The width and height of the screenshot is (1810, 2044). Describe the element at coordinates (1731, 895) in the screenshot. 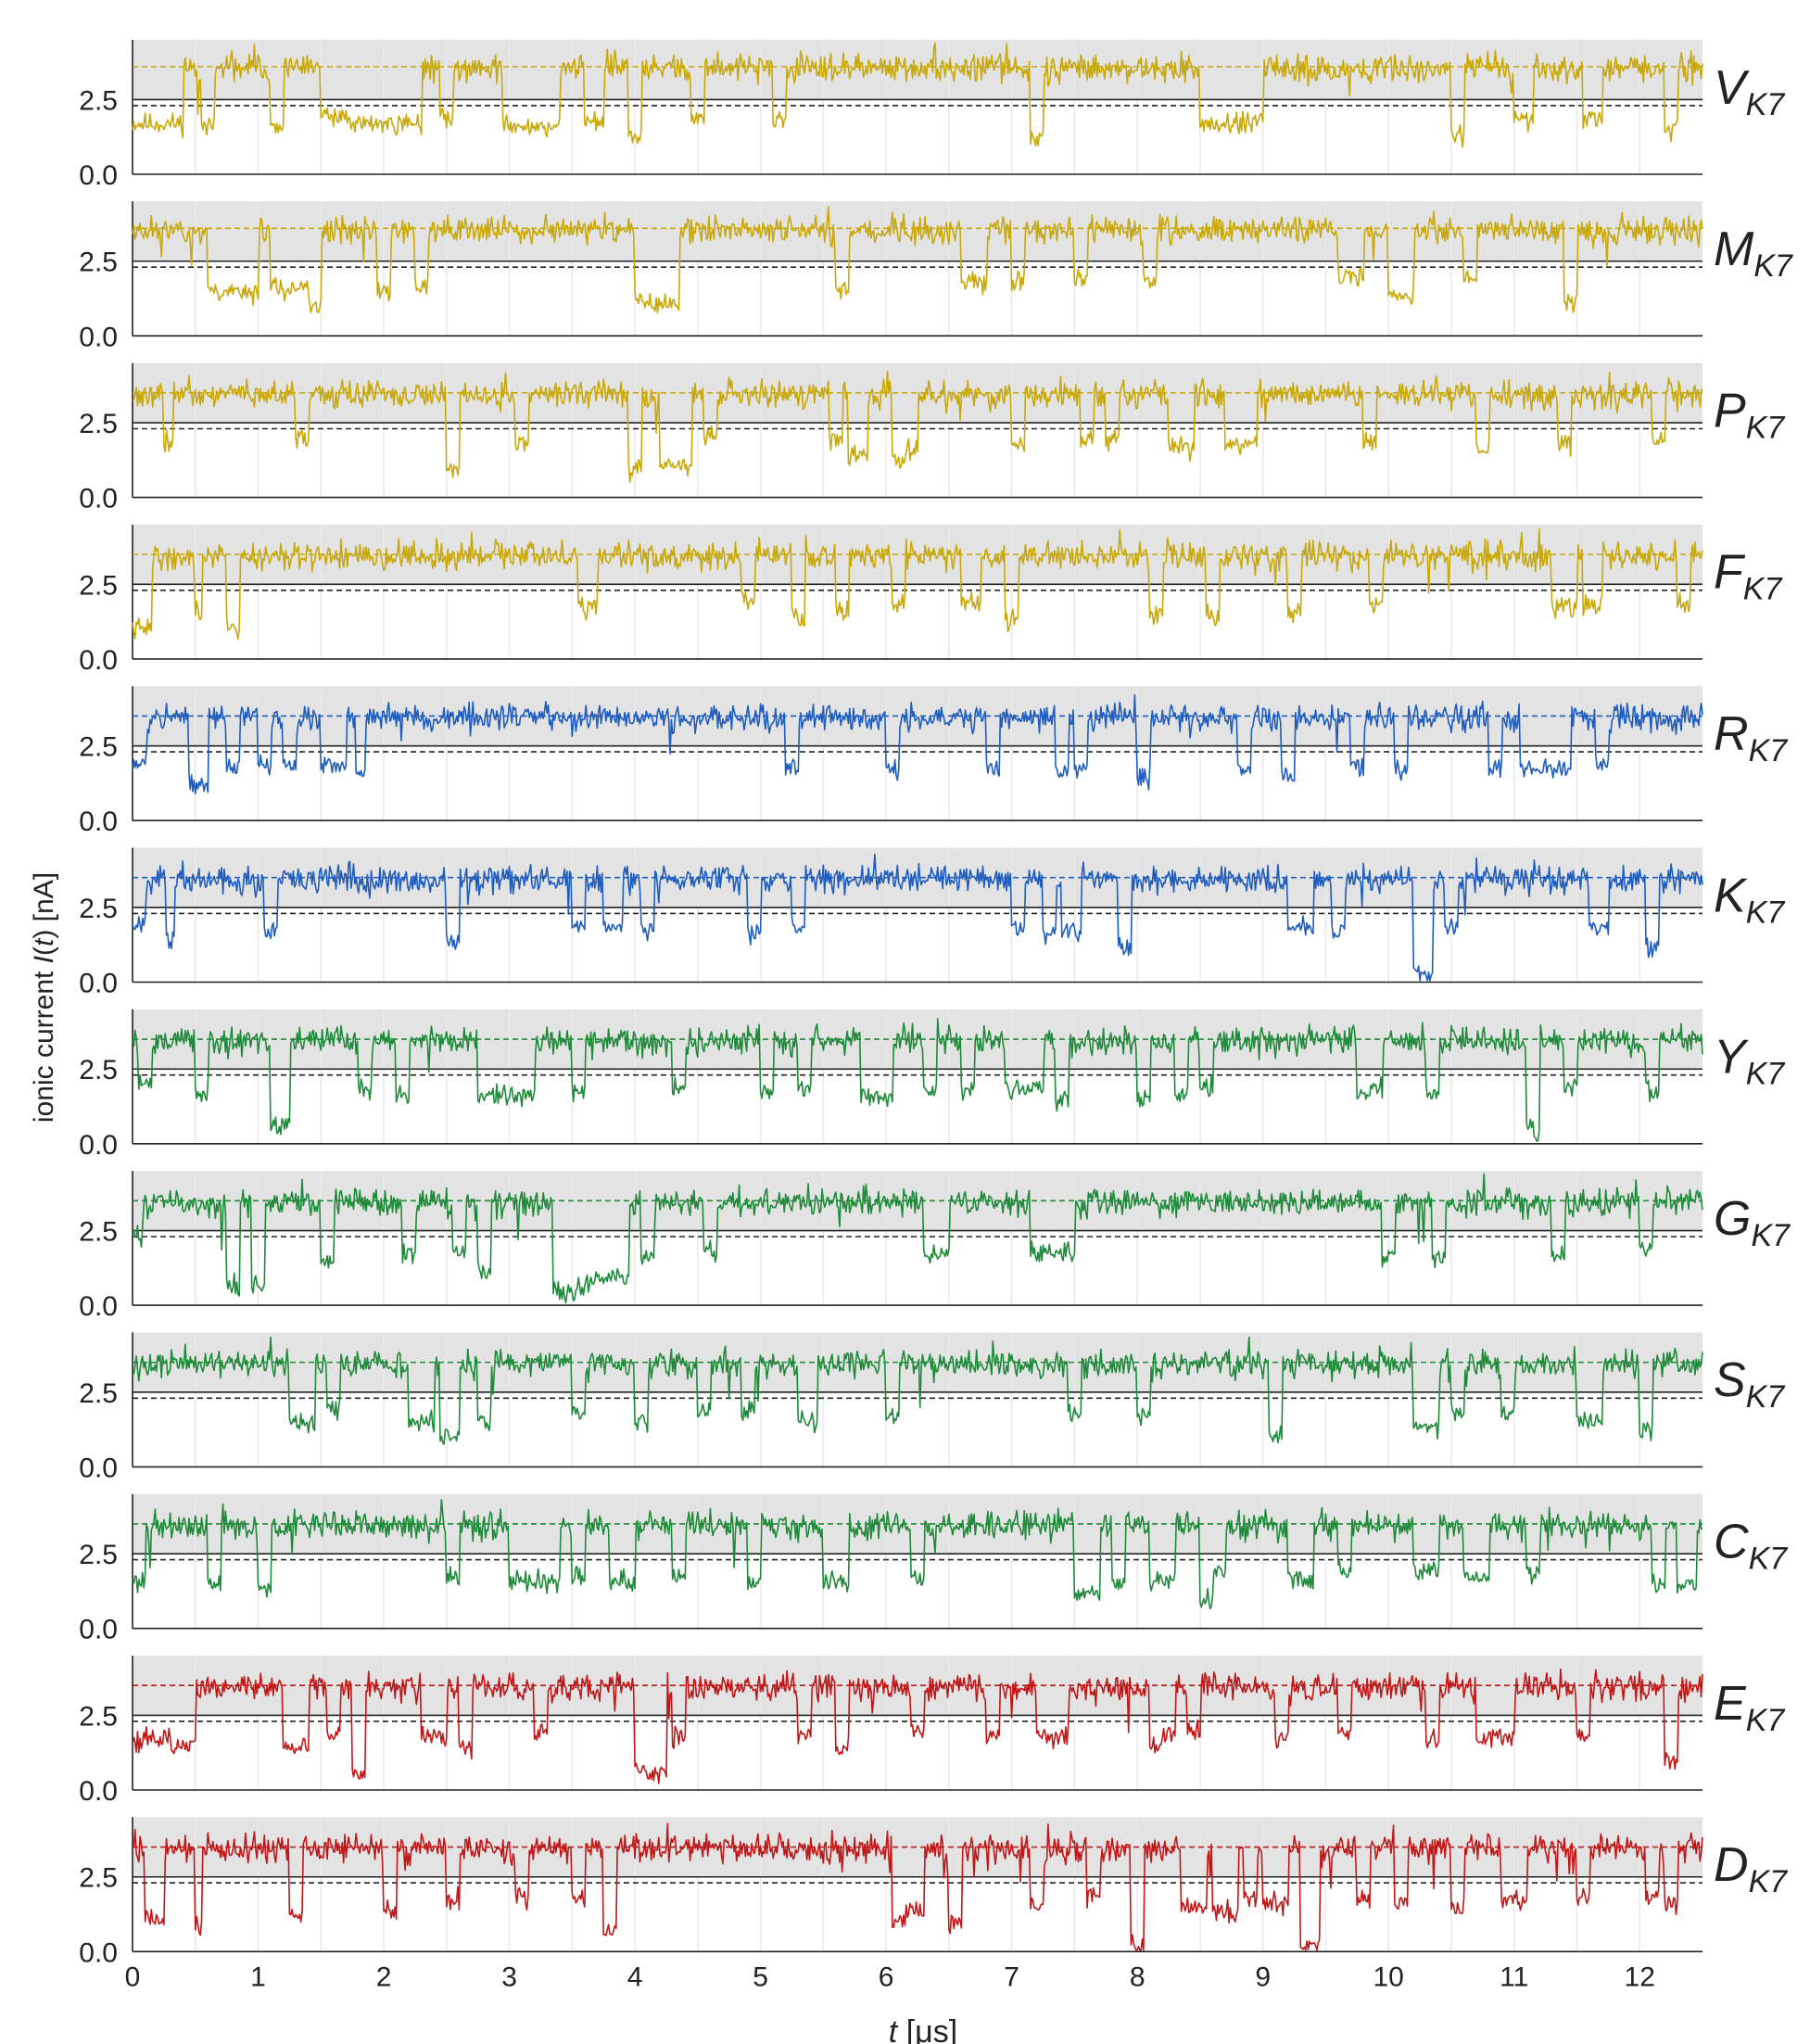

I see `panel-label-letter: K` at that location.